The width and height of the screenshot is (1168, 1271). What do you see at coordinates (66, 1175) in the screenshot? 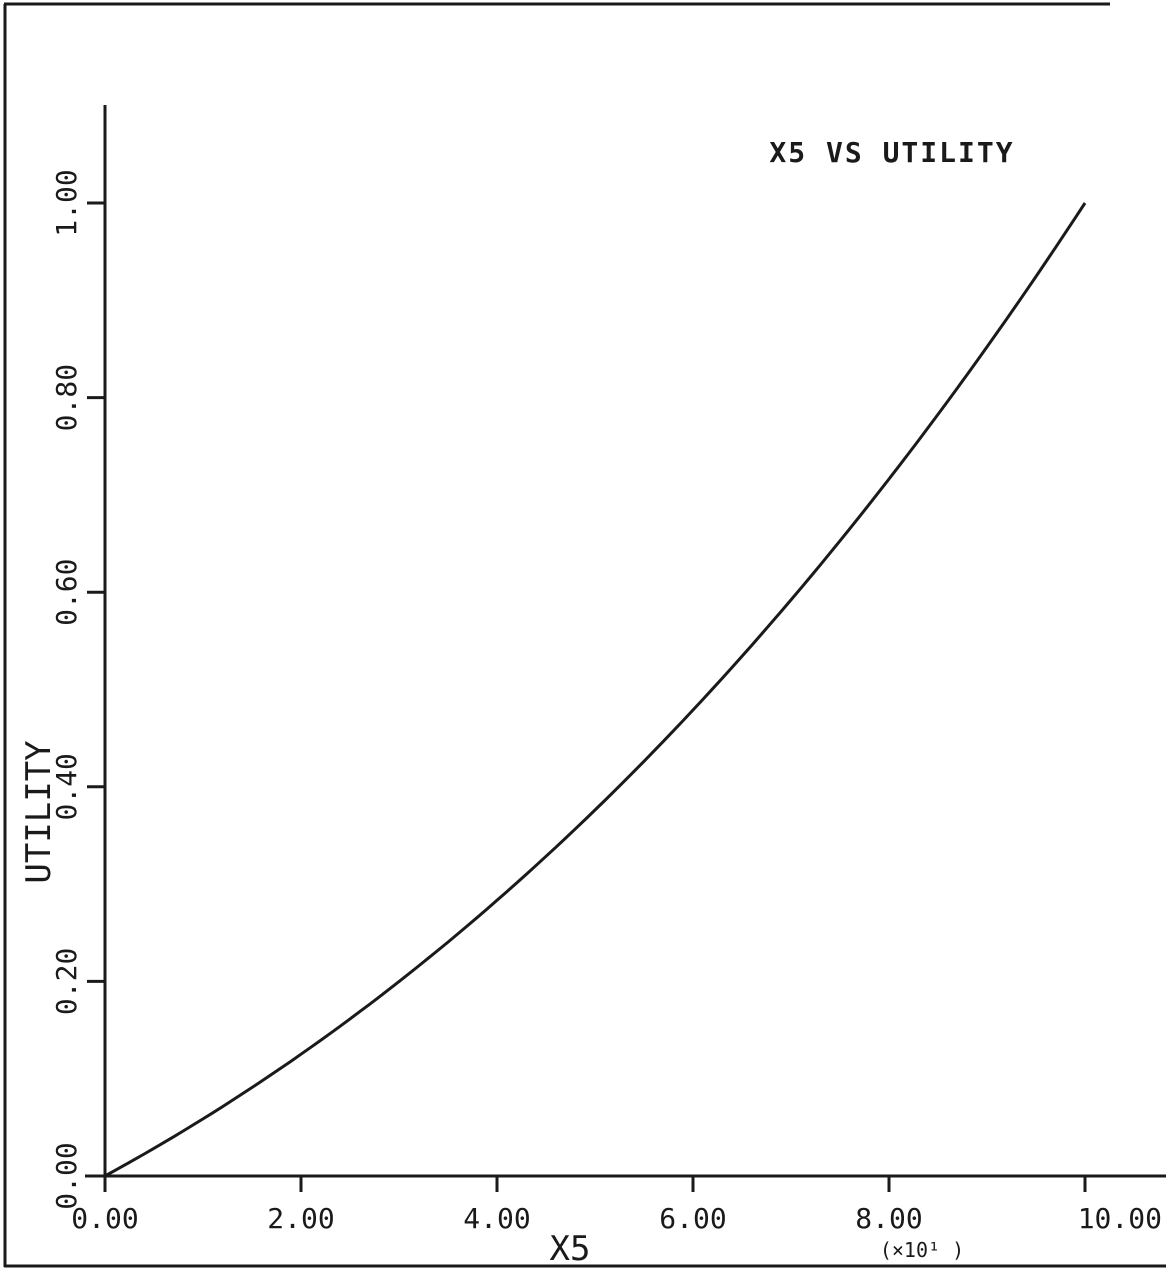
I see `y-tick-label: 0.00` at bounding box center [66, 1175].